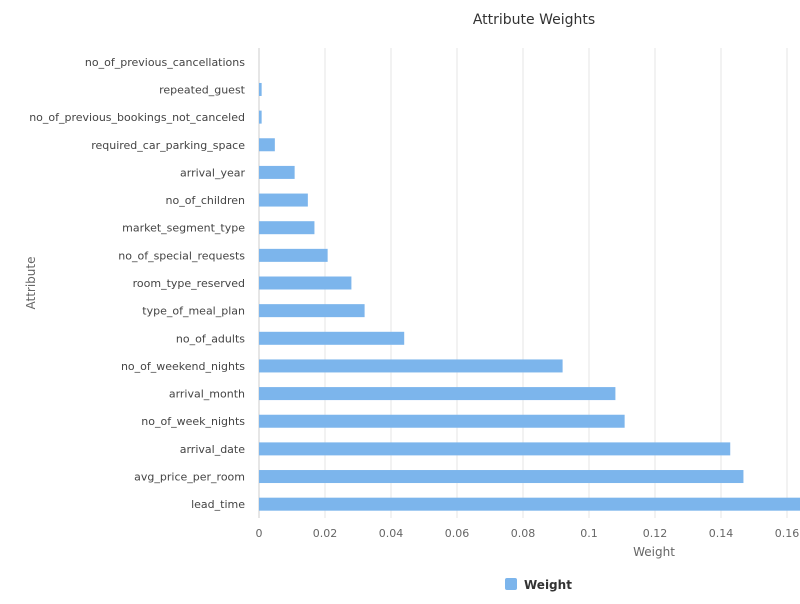 Image resolution: width=800 pixels, height=604 pixels. Describe the element at coordinates (293, 255) in the screenshot. I see `bar-no_of_special_requests` at that location.